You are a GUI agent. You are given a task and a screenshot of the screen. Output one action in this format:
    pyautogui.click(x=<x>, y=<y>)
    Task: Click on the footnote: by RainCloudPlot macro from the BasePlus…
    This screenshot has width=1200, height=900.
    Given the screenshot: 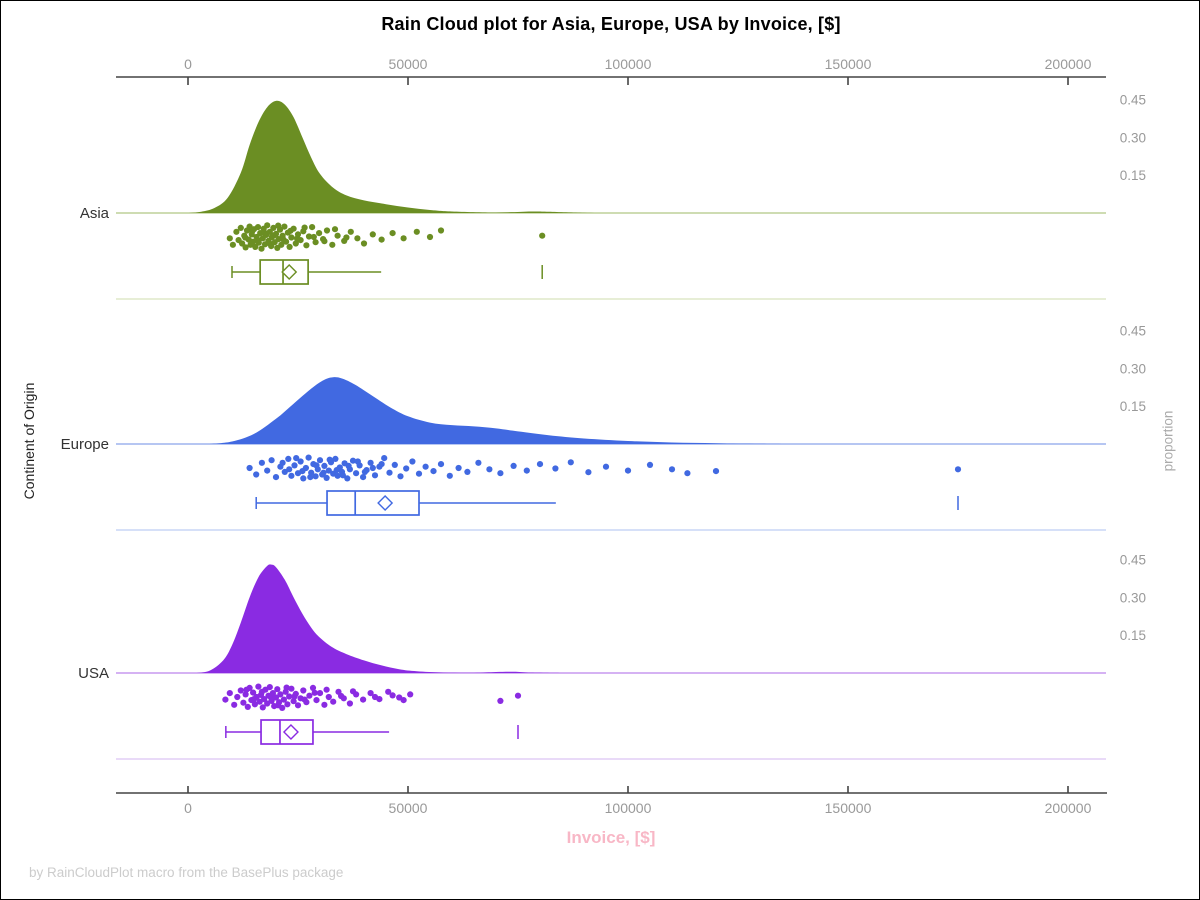 What is the action you would take?
    pyautogui.click(x=186, y=872)
    